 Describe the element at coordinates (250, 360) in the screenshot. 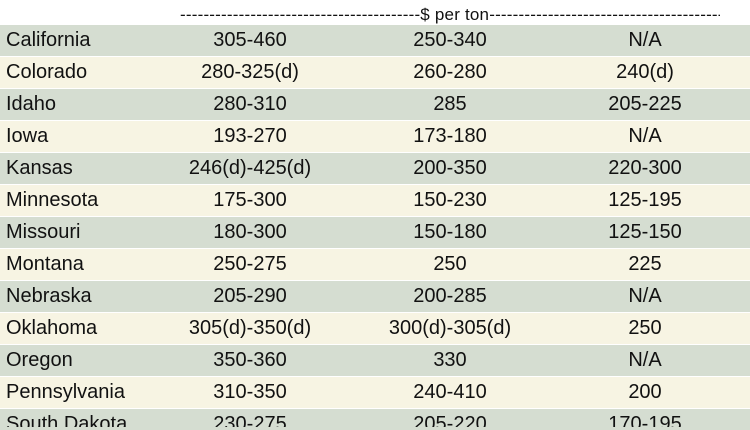

I see `price-cell-col1: 350-360` at that location.